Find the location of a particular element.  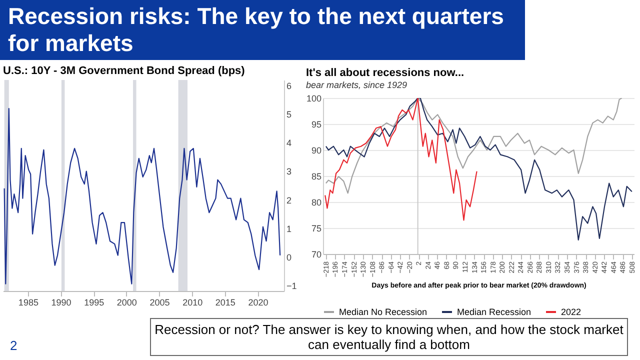

x-tick-label: 1985 is located at coordinates (28, 303).